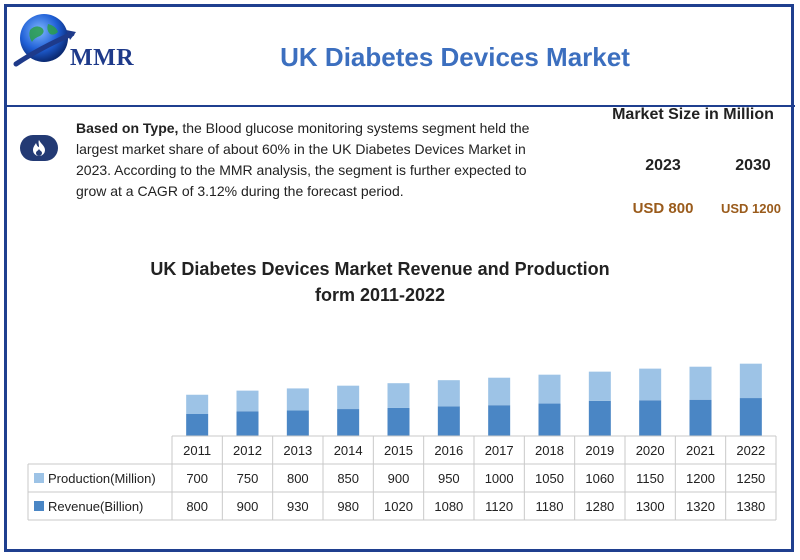 Image resolution: width=800 pixels, height=560 pixels. What do you see at coordinates (348, 478) in the screenshot?
I see `data-label-production-2014: 850` at bounding box center [348, 478].